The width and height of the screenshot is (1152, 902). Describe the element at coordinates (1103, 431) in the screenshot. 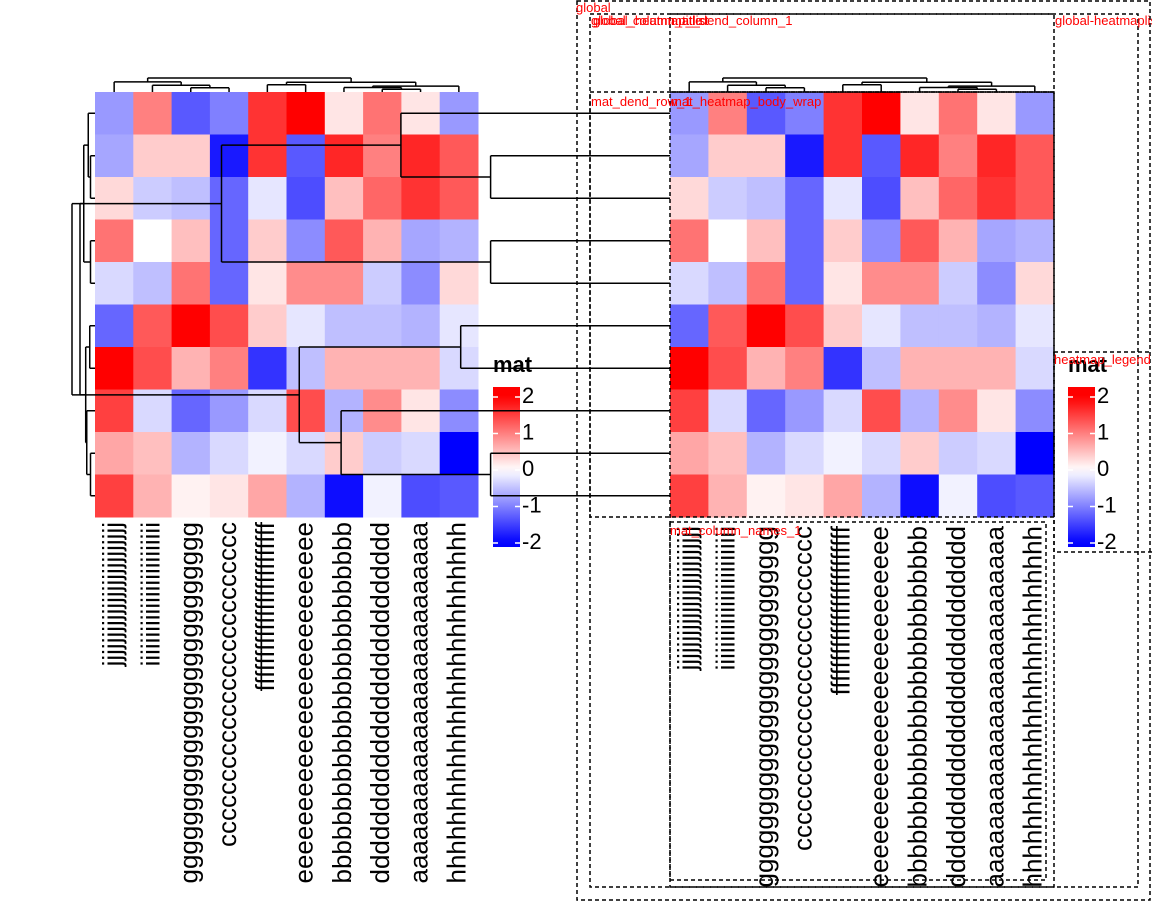

I see `legend-tick-label: 1` at that location.